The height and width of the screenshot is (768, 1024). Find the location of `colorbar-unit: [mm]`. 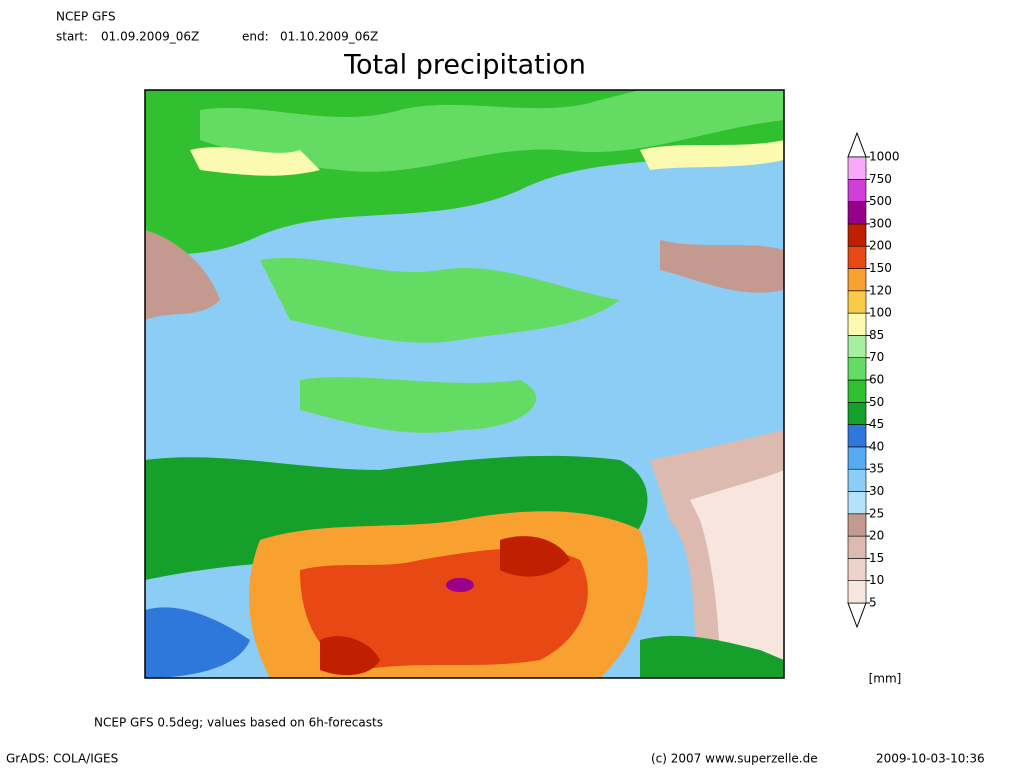

colorbar-unit: [mm] is located at coordinates (885, 679).